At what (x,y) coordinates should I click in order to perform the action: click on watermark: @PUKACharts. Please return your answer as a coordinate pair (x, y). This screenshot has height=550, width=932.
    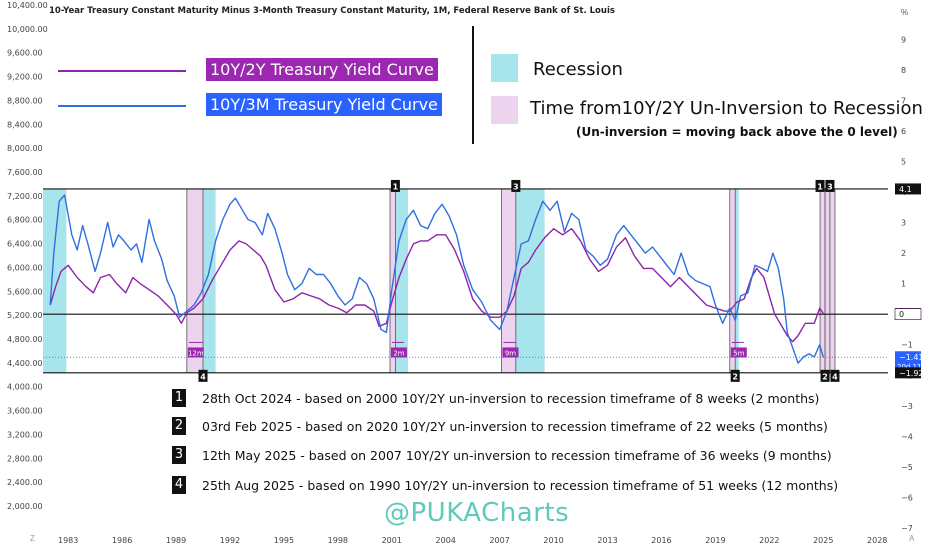
    Looking at the image, I should click on (477, 513).